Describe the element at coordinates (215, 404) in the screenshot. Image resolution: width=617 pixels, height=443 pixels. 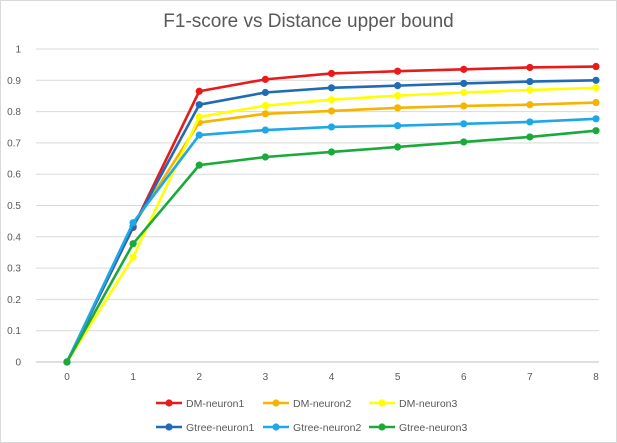
I see `legend-label: DM-neuron1` at that location.